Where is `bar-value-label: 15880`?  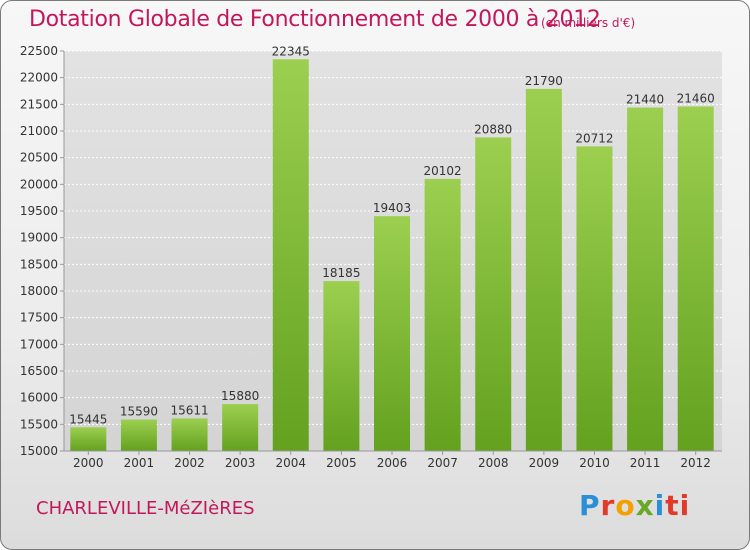 bar-value-label: 15880 is located at coordinates (240, 396).